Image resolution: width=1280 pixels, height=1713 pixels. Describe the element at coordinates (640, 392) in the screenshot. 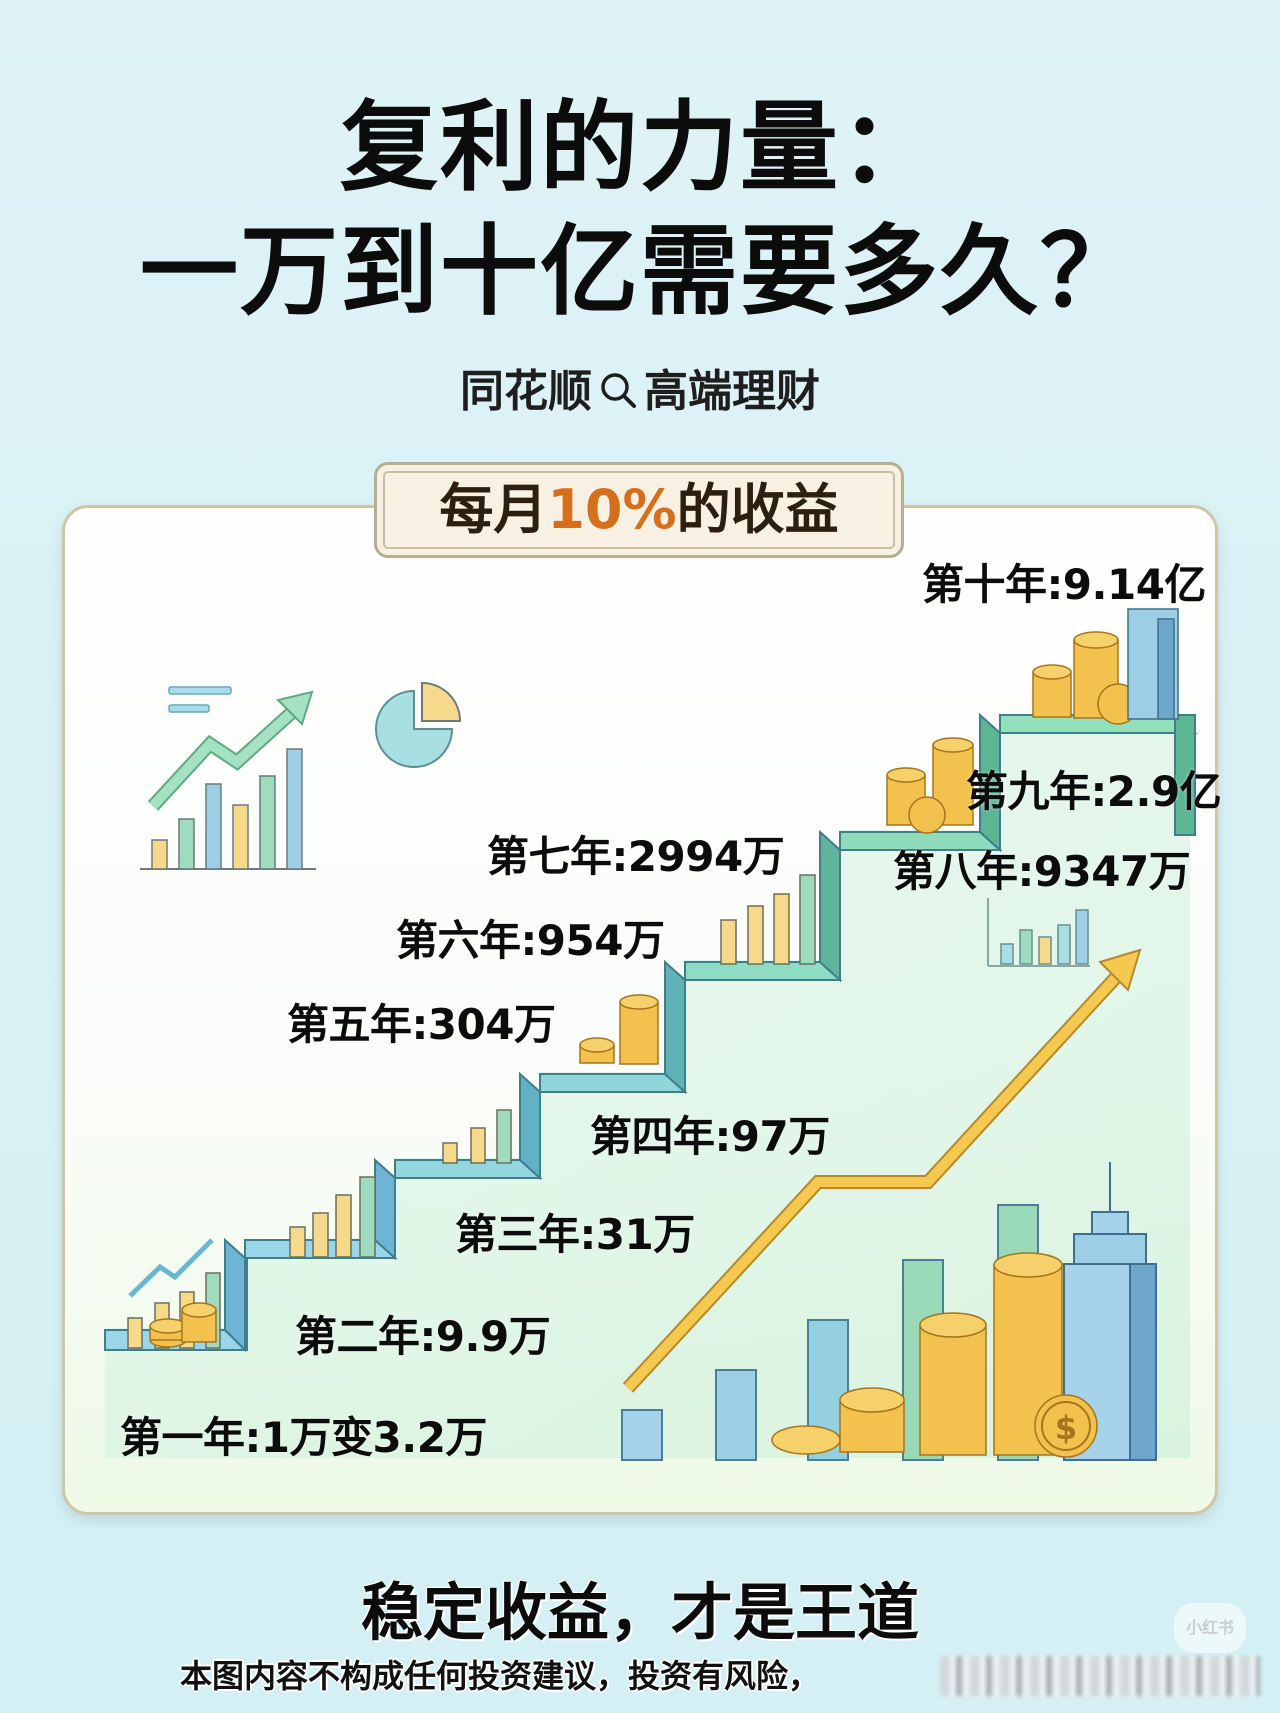

I see `brand-line: 同花顺 高端理财` at that location.